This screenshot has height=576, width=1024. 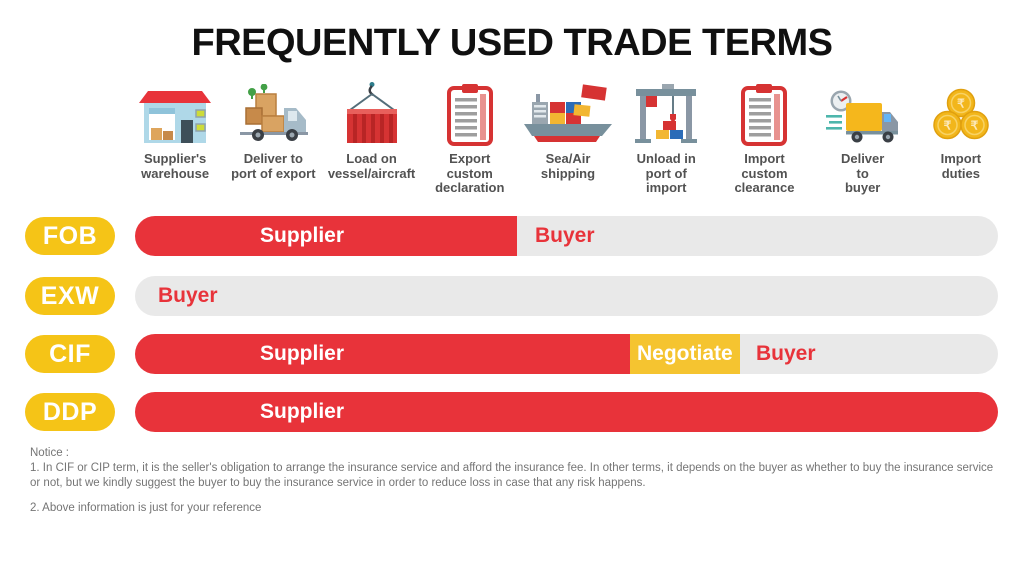 What do you see at coordinates (961, 166) in the screenshot?
I see `stage-label: Import duties` at bounding box center [961, 166].